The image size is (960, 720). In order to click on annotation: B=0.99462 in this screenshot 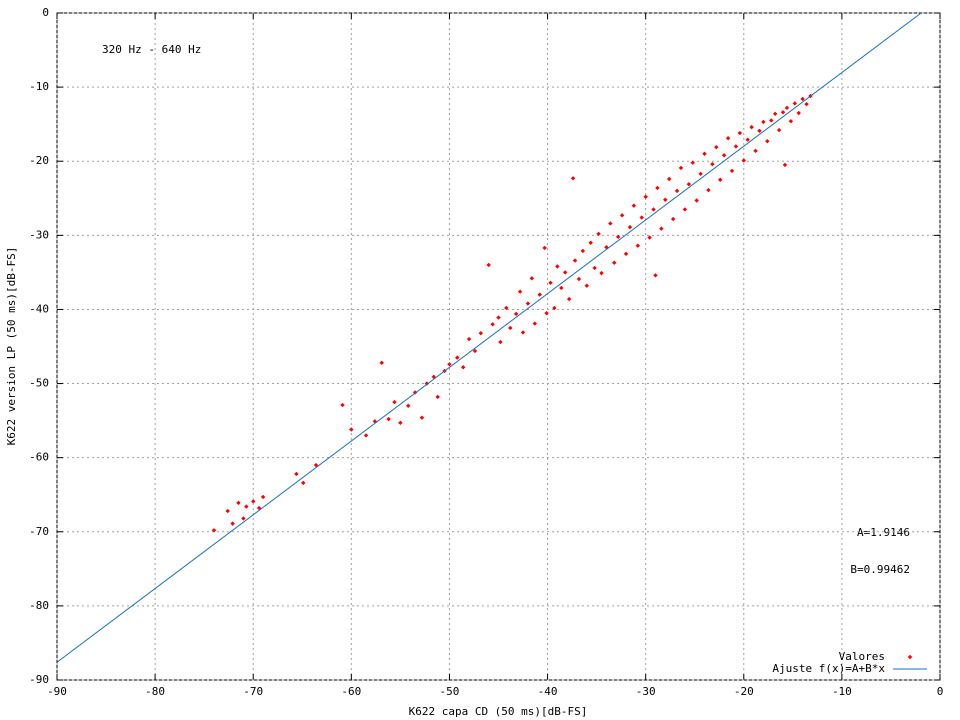, I will do `click(880, 569)`.